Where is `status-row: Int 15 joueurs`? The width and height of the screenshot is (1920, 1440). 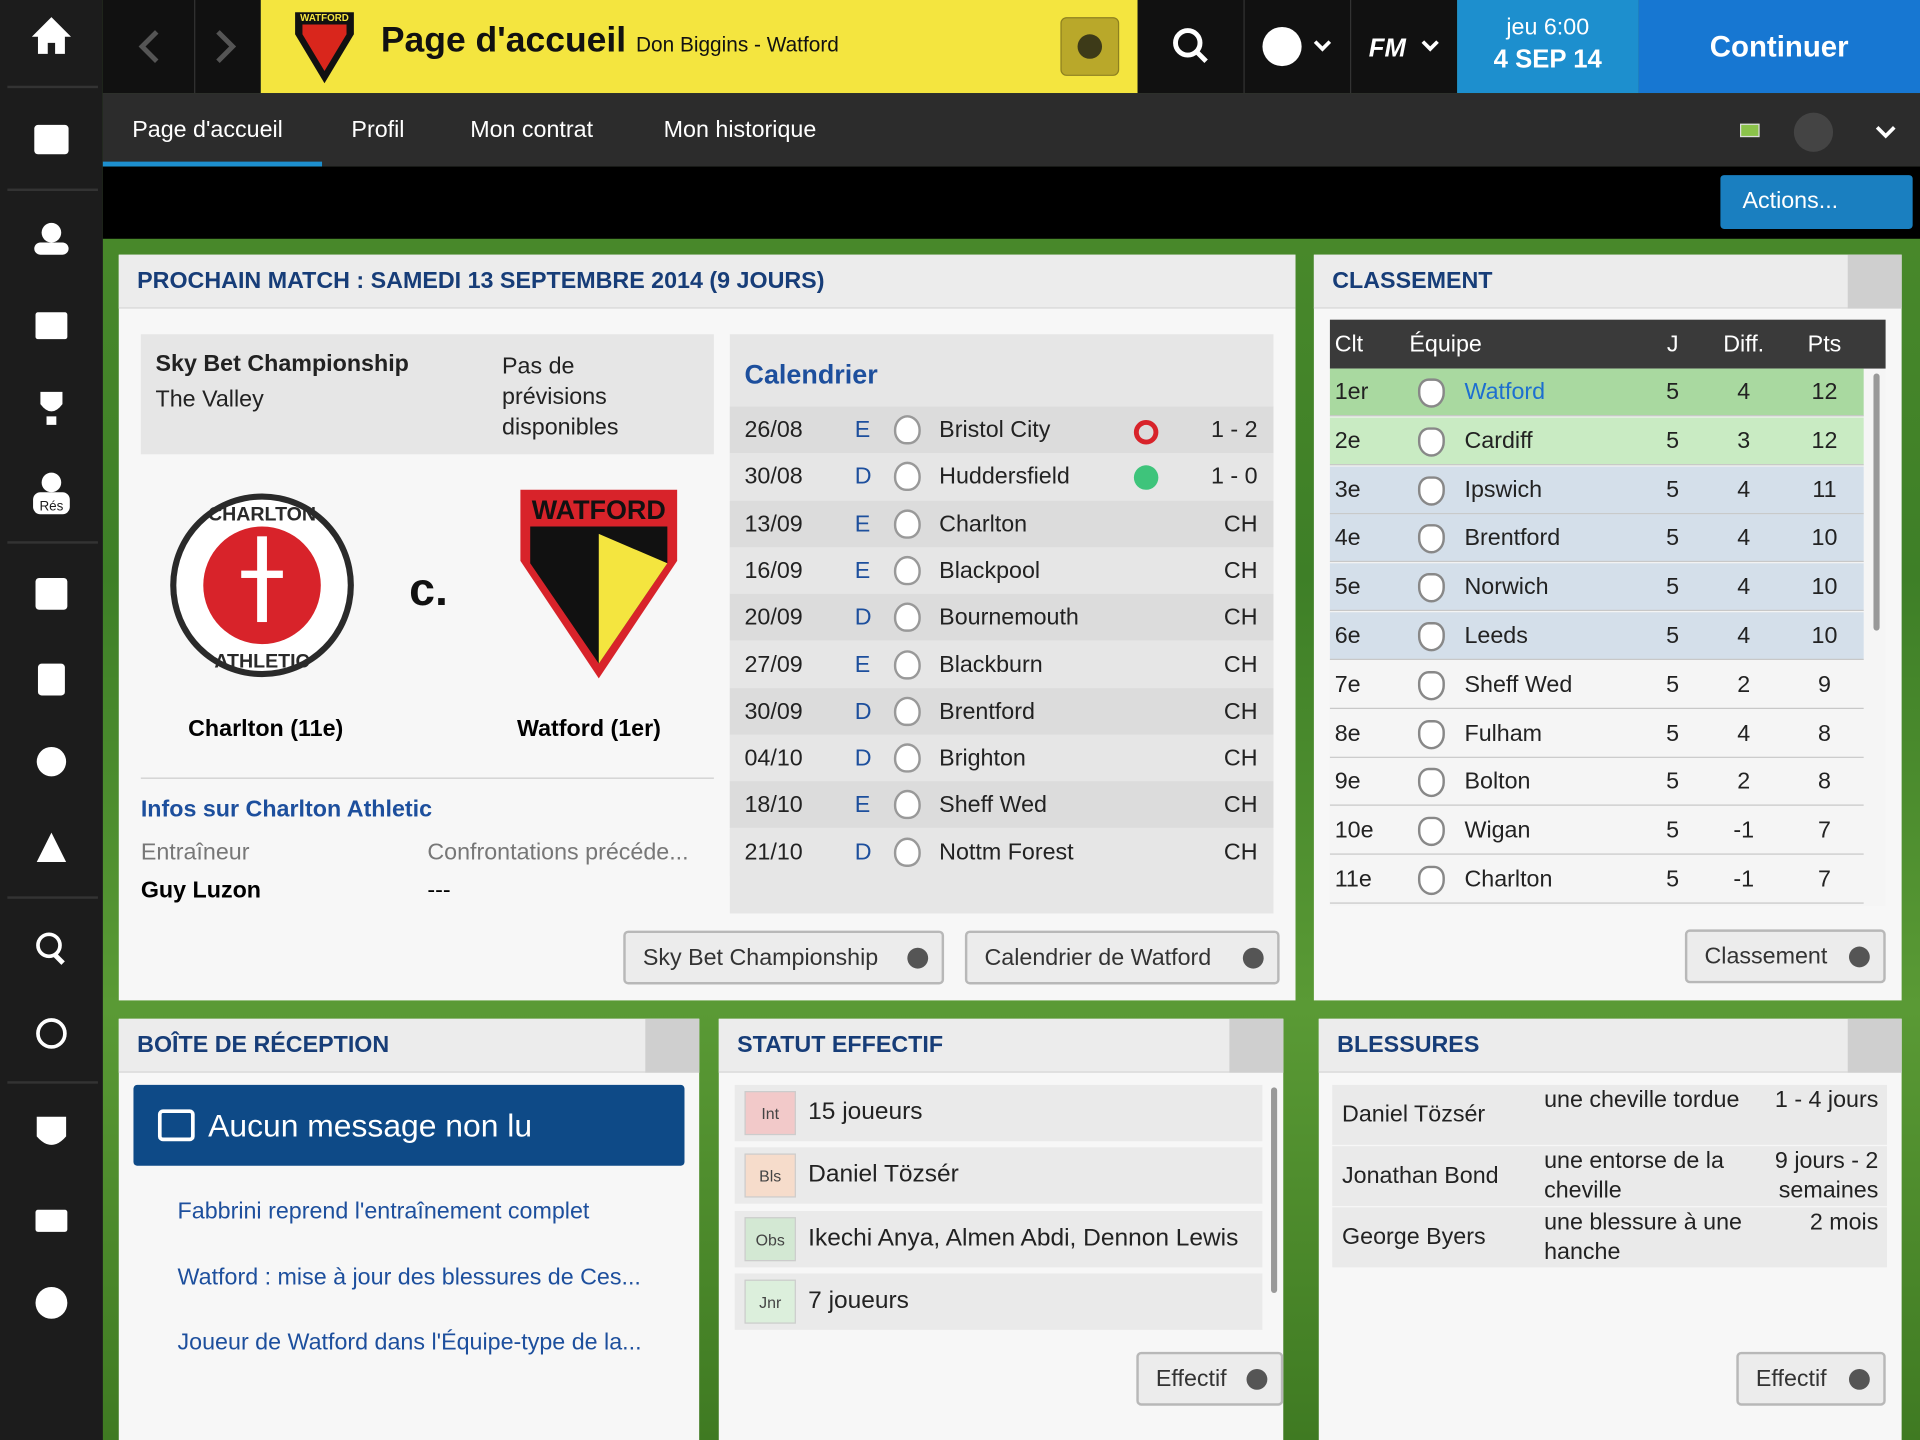 status-row: Int 15 joueurs is located at coordinates (998, 1113).